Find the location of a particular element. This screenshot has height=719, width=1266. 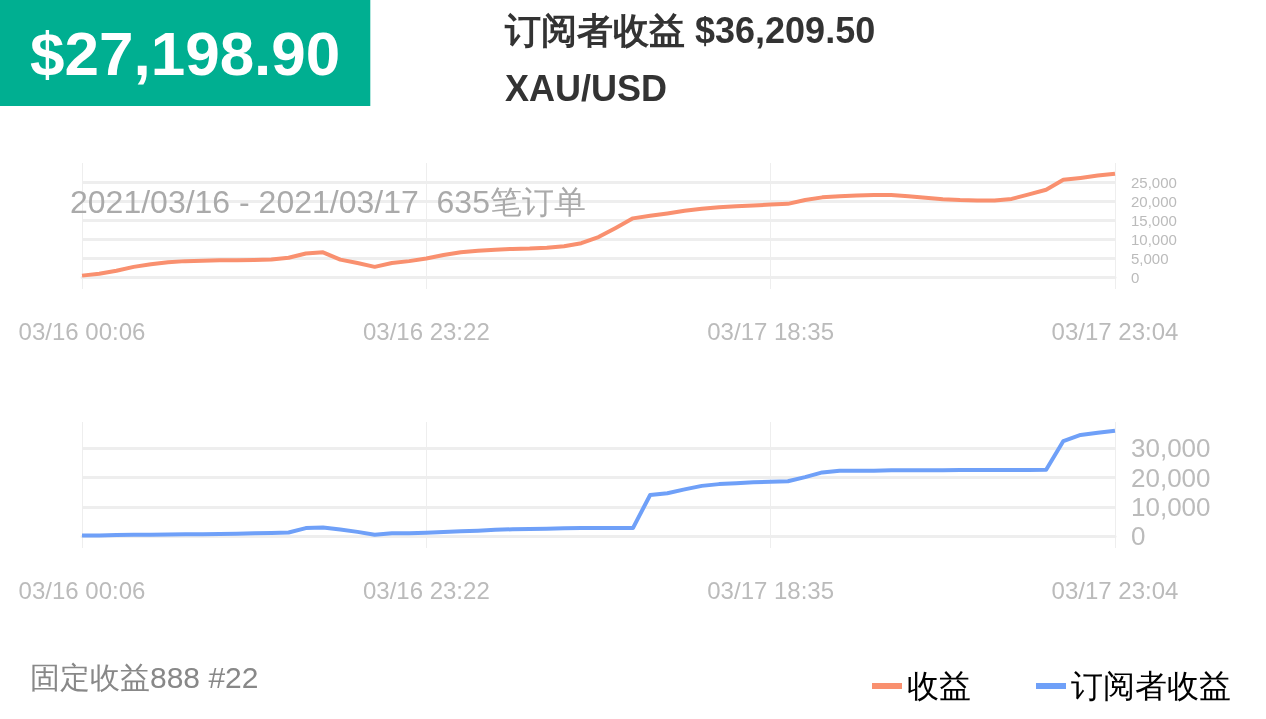

y-tick-label: 30,000 is located at coordinates (1171, 448).